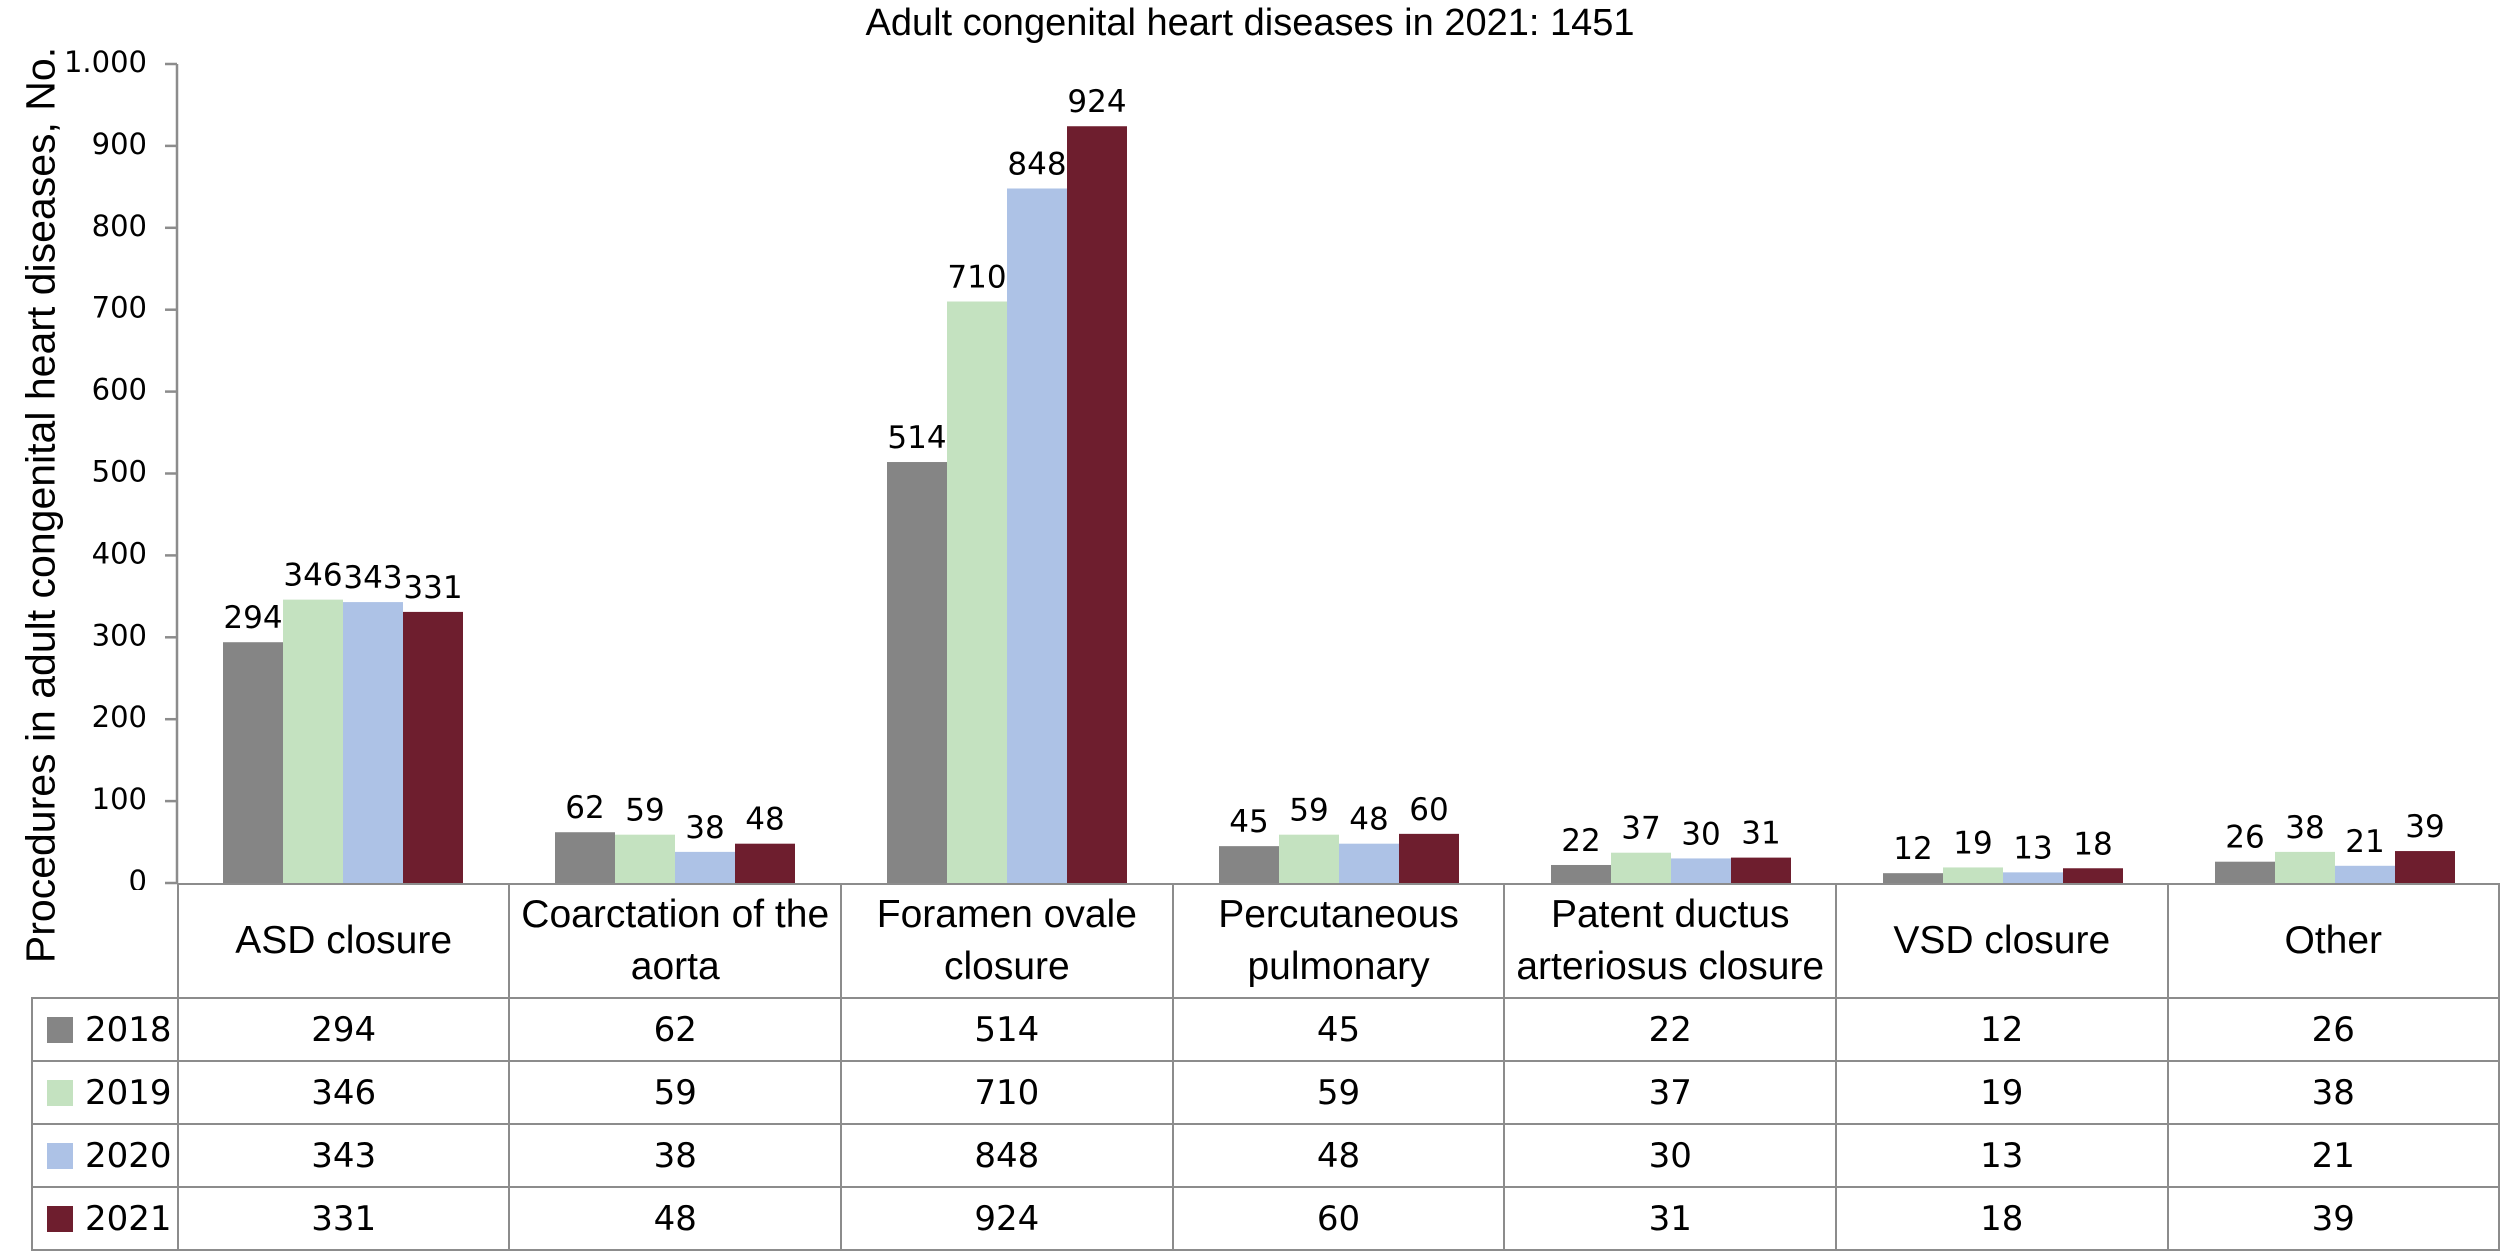  What do you see at coordinates (1007, 1218) in the screenshot?
I see `table-cell: 924` at bounding box center [1007, 1218].